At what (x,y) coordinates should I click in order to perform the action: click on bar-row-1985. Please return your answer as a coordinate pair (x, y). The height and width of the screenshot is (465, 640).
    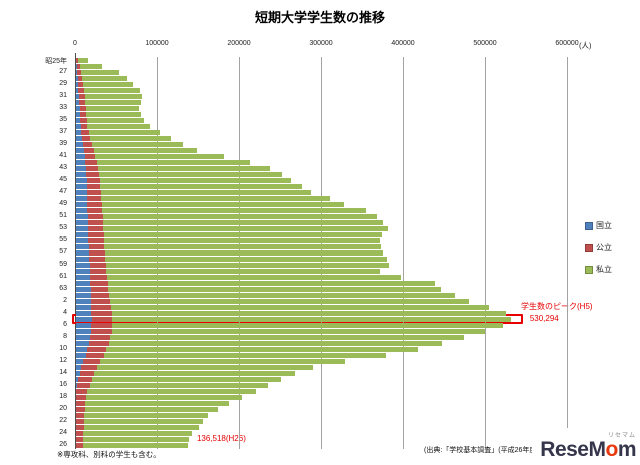
    Looking at the image, I should click on (228, 271).